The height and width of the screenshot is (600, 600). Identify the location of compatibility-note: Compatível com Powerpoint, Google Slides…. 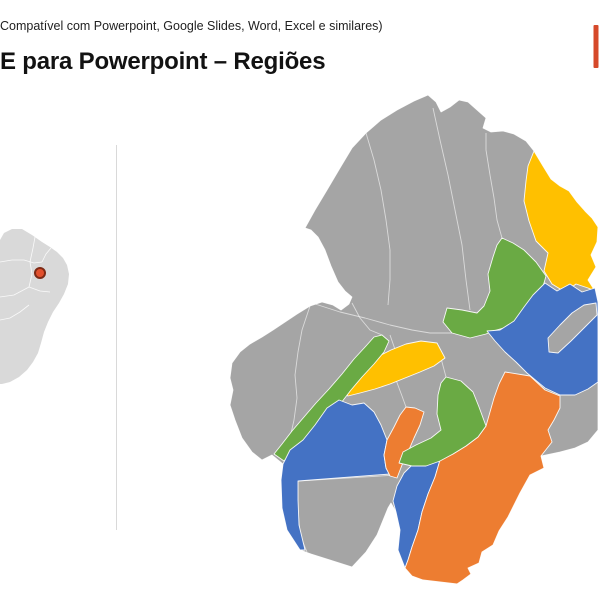
(191, 26).